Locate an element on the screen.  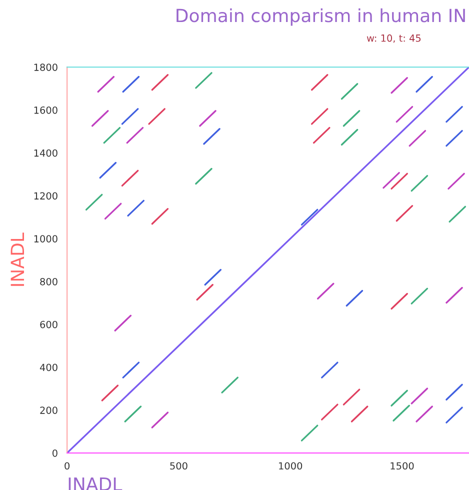
y-tick-label: 1800 is located at coordinates (46, 67).